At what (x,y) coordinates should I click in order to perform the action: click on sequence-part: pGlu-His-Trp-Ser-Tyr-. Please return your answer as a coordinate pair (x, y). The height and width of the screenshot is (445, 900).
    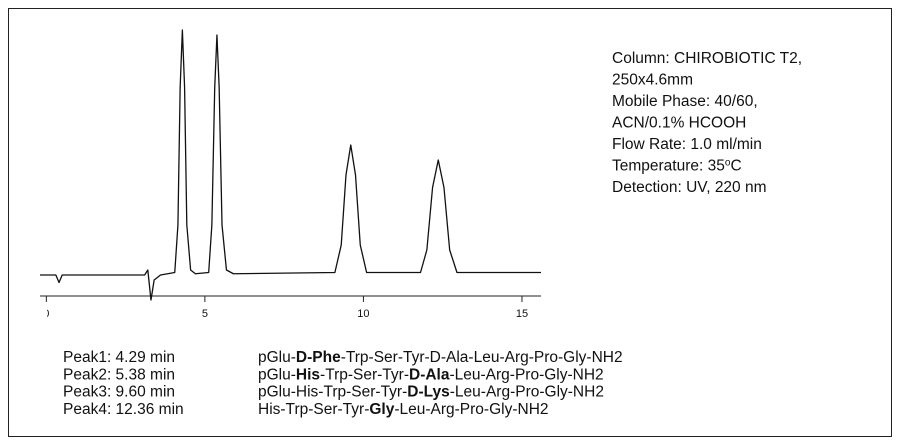
    Looking at the image, I should click on (332, 392).